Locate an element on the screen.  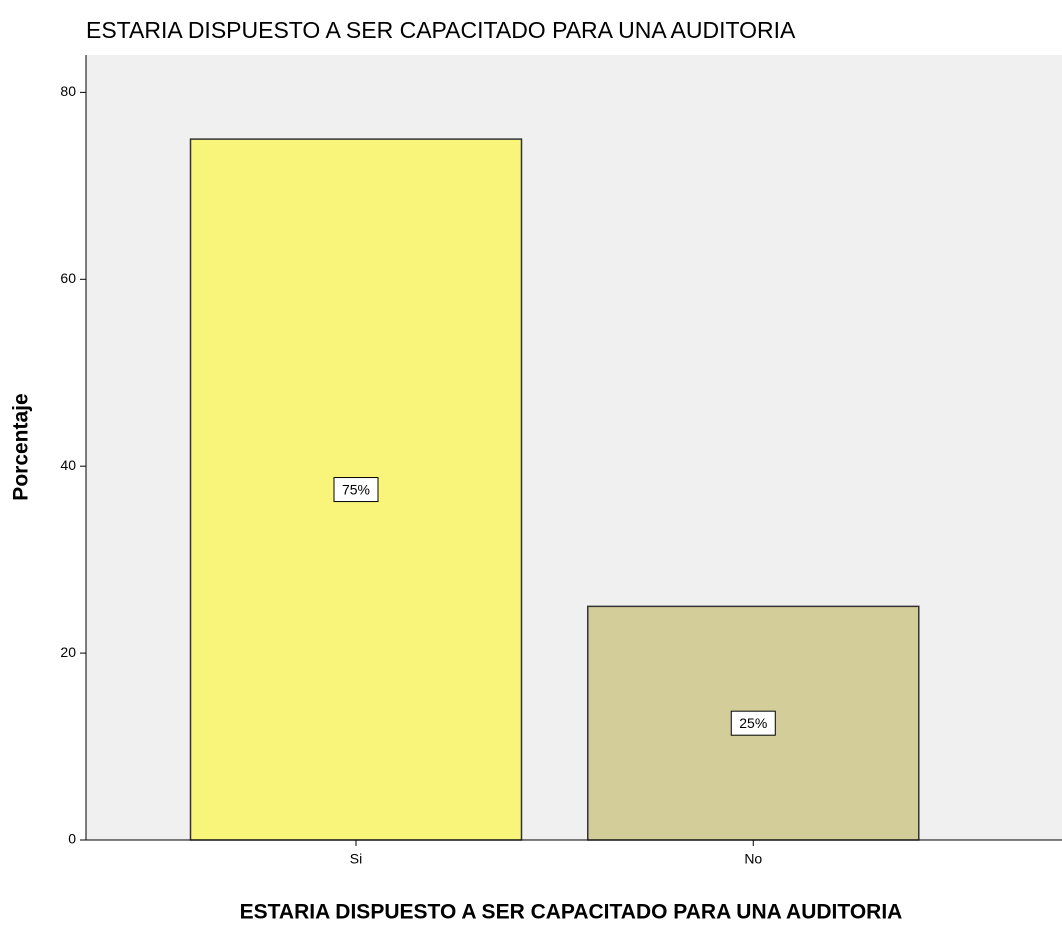
y-tick-label: 40 is located at coordinates (68, 465).